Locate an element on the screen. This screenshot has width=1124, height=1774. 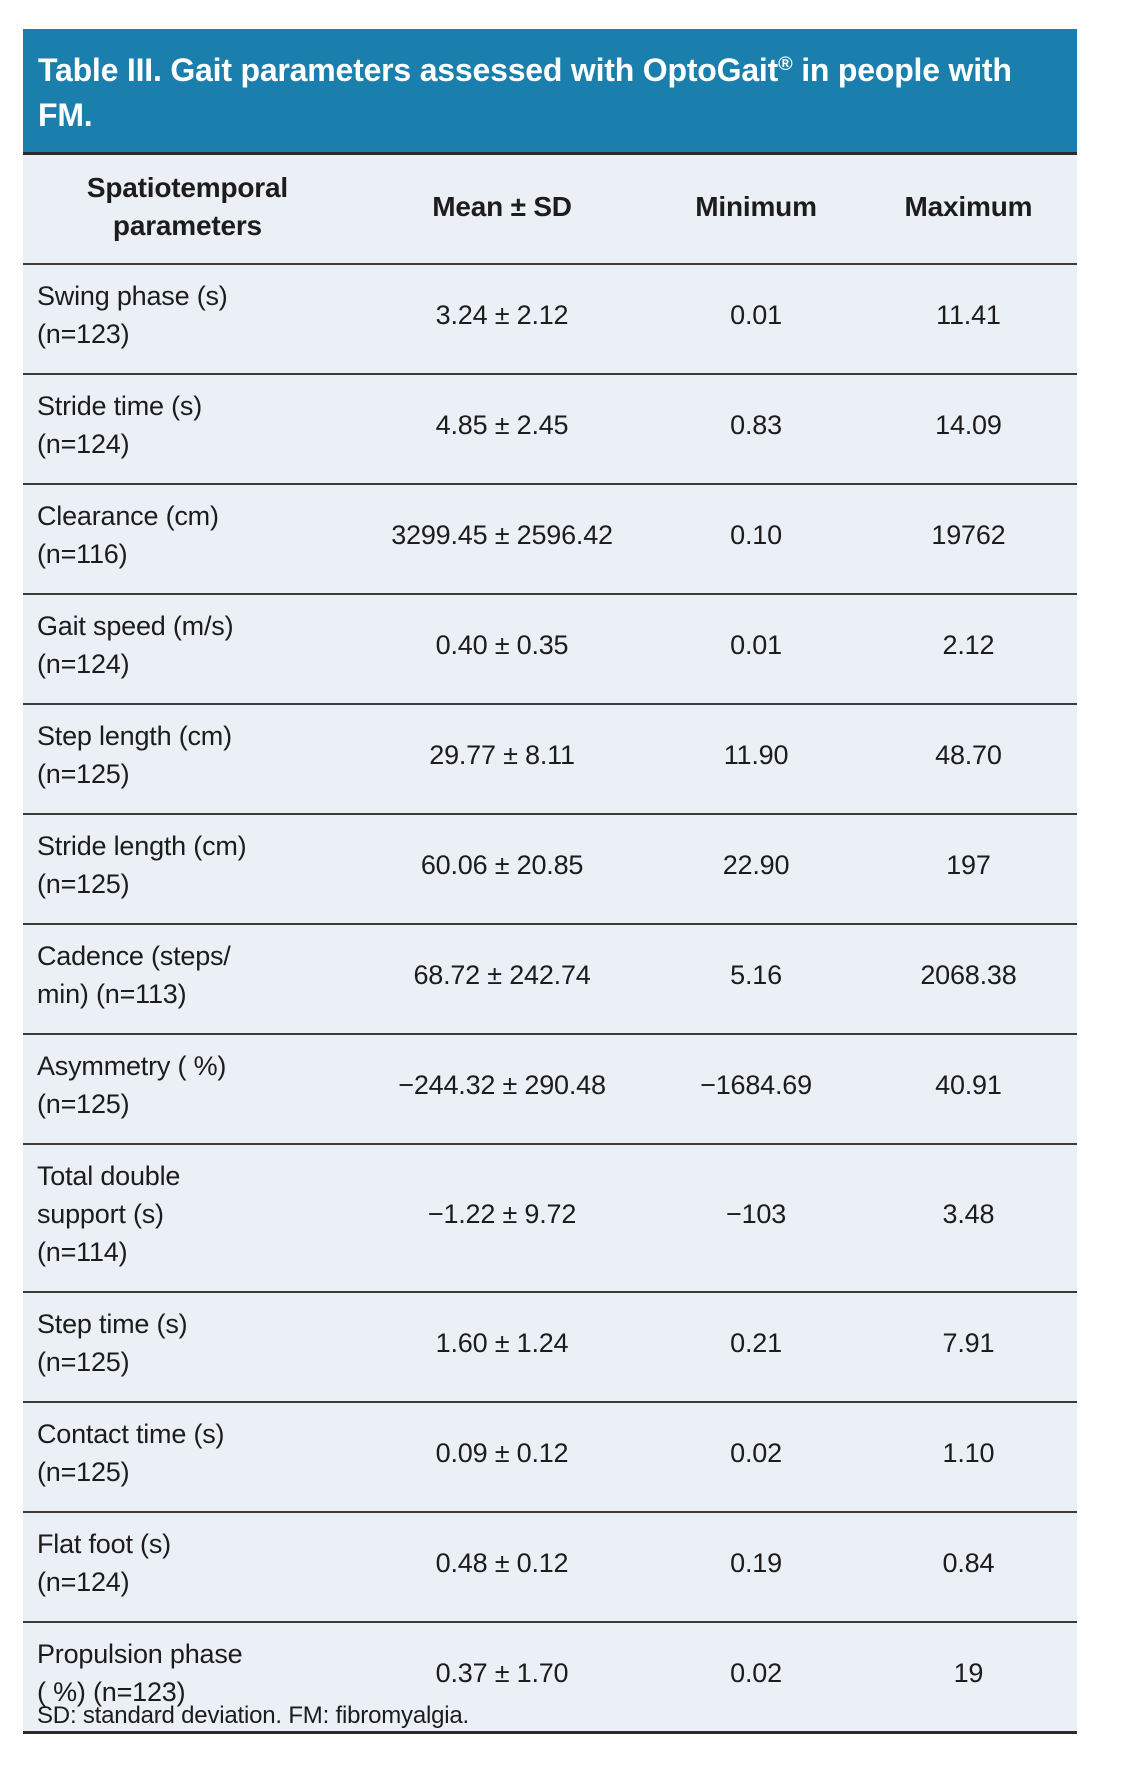
column-header-maximum: Maximum is located at coordinates (968, 206).